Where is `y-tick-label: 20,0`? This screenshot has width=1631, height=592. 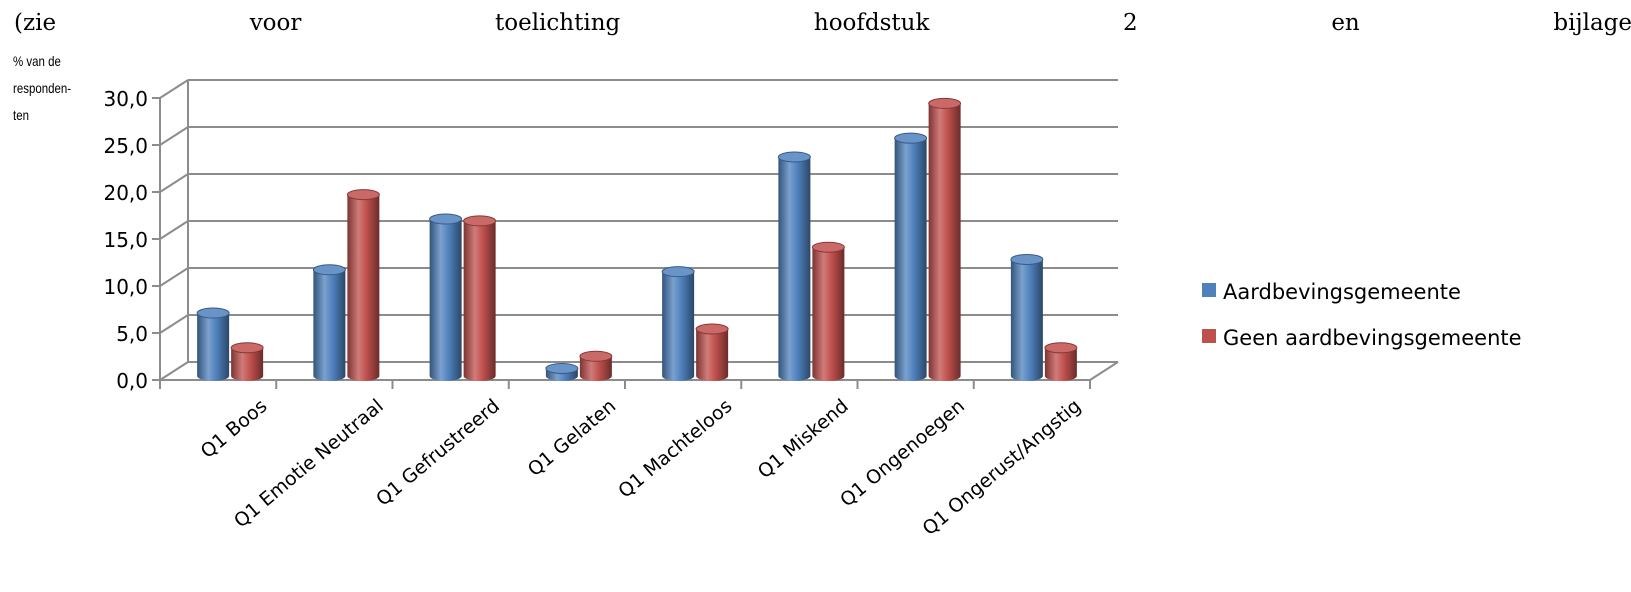 y-tick-label: 20,0 is located at coordinates (125, 193).